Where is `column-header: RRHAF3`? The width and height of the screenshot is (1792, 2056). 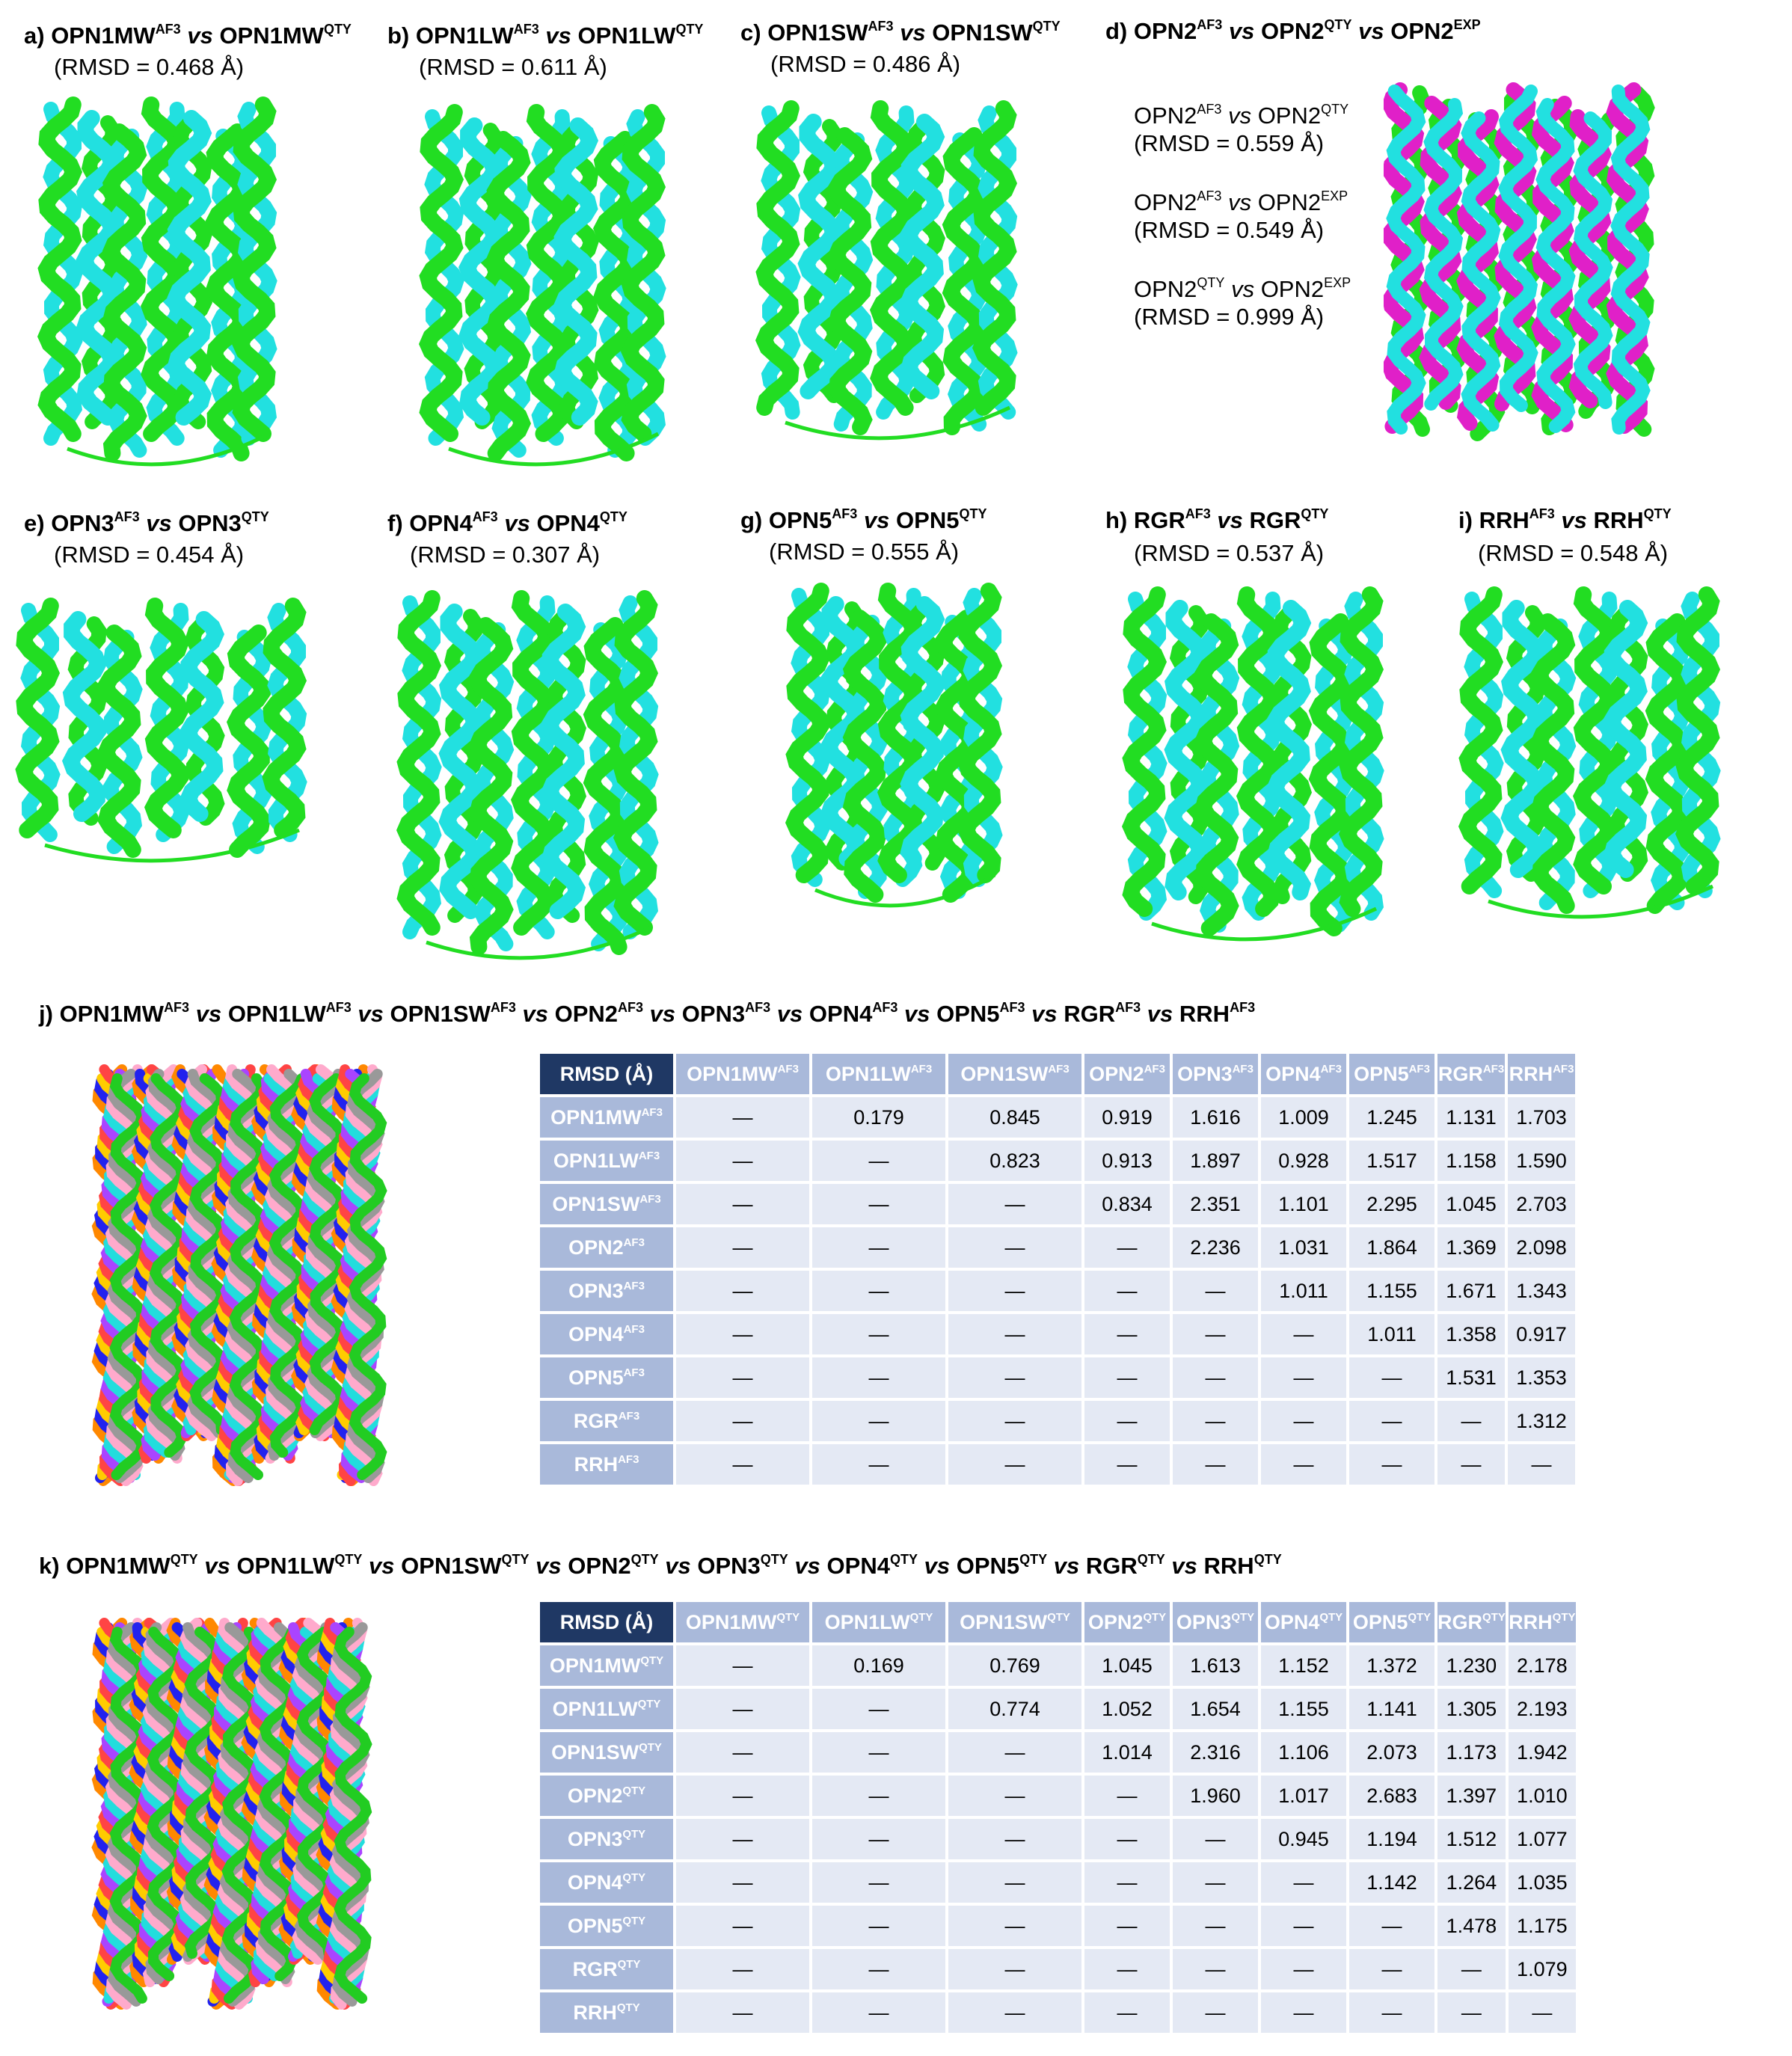
column-header: RRHAF3 is located at coordinates (1541, 1074).